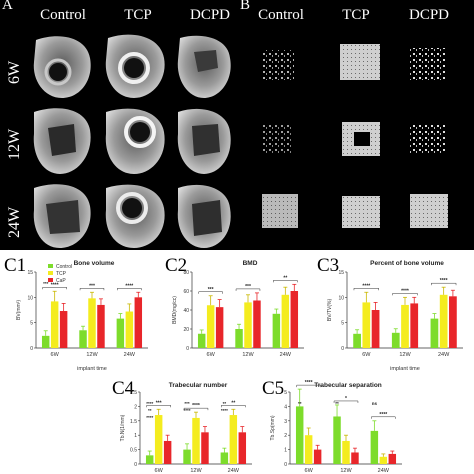 The width and height of the screenshot is (474, 474). Describe the element at coordinates (285, 407) in the screenshot. I see `y-tick-label: 4` at that location.